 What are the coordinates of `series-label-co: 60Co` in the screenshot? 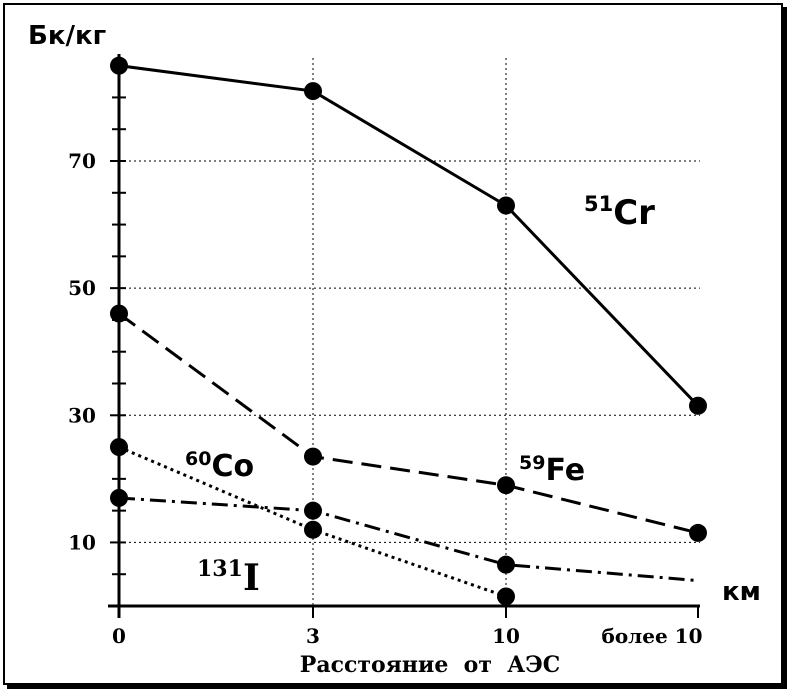 It's located at (219, 466).